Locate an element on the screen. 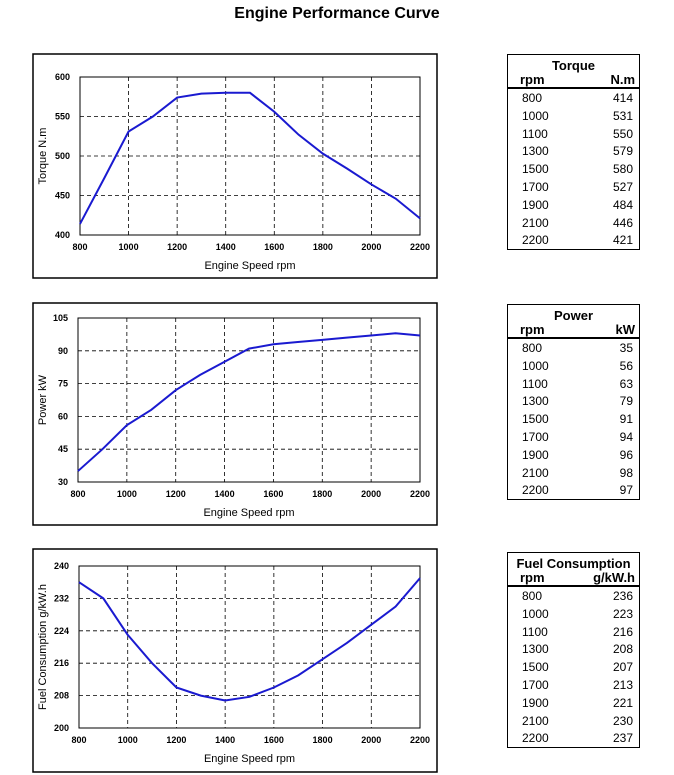  table-row: 1000 223 is located at coordinates (573, 614).